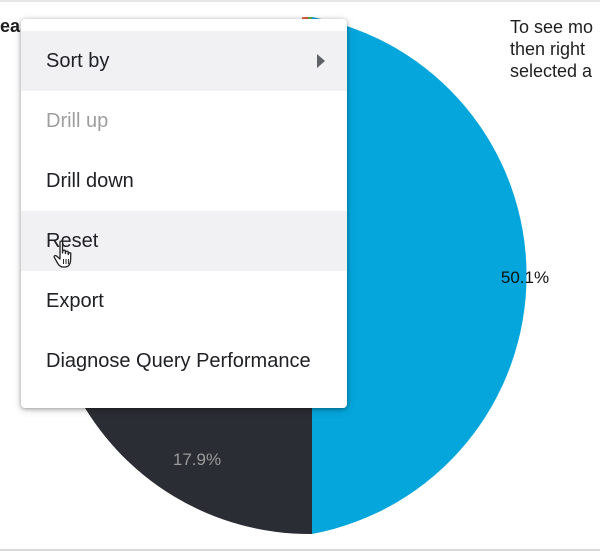  What do you see at coordinates (178, 361) in the screenshot?
I see `menu-item-label: Diagnose Query Performance` at bounding box center [178, 361].